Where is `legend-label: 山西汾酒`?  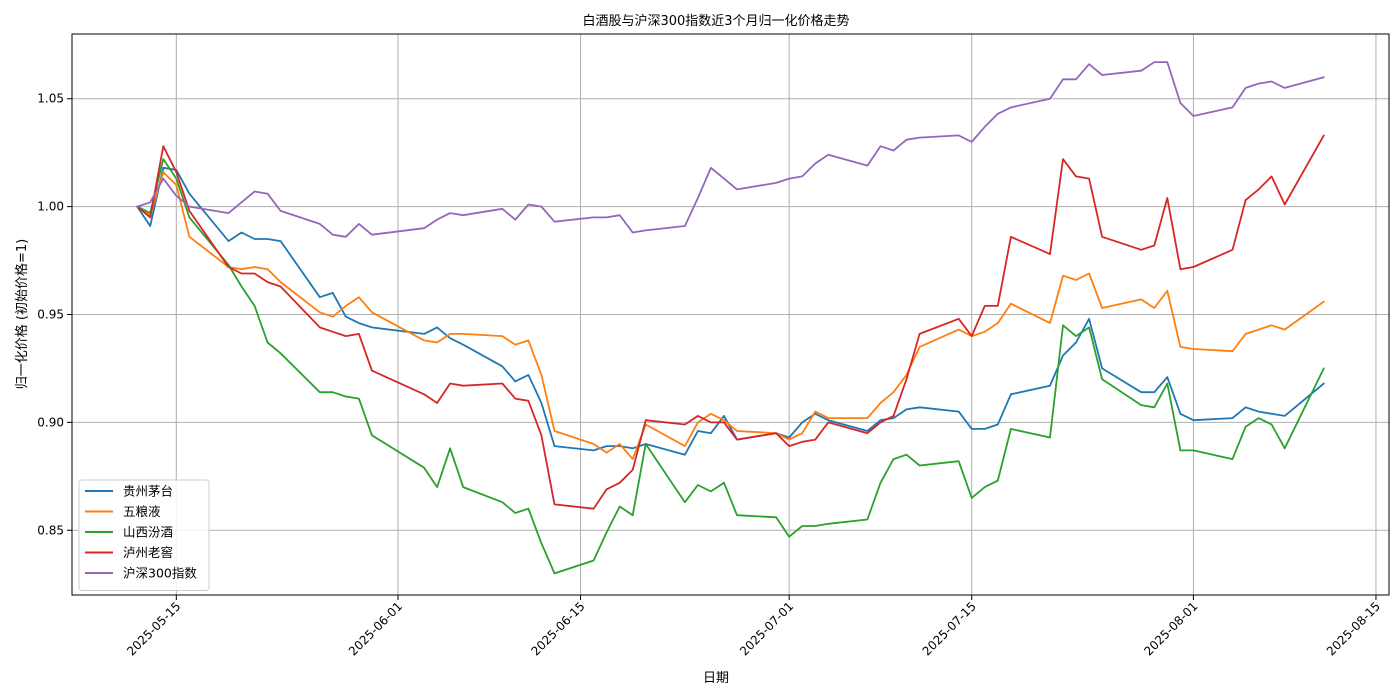
legend-label: 山西汾酒 is located at coordinates (148, 532).